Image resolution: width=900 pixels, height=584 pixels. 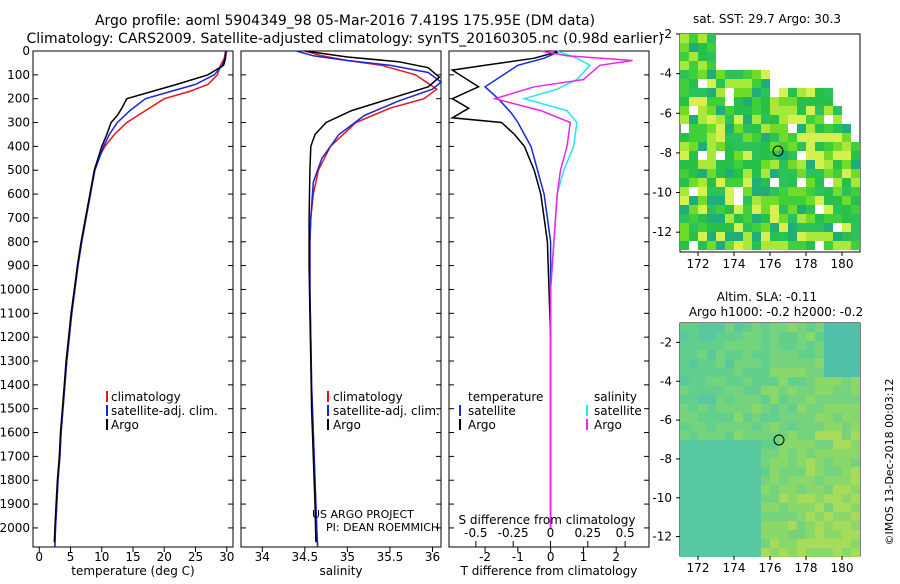 What do you see at coordinates (39, 557) in the screenshot?
I see `x-tick-label: 0` at bounding box center [39, 557].